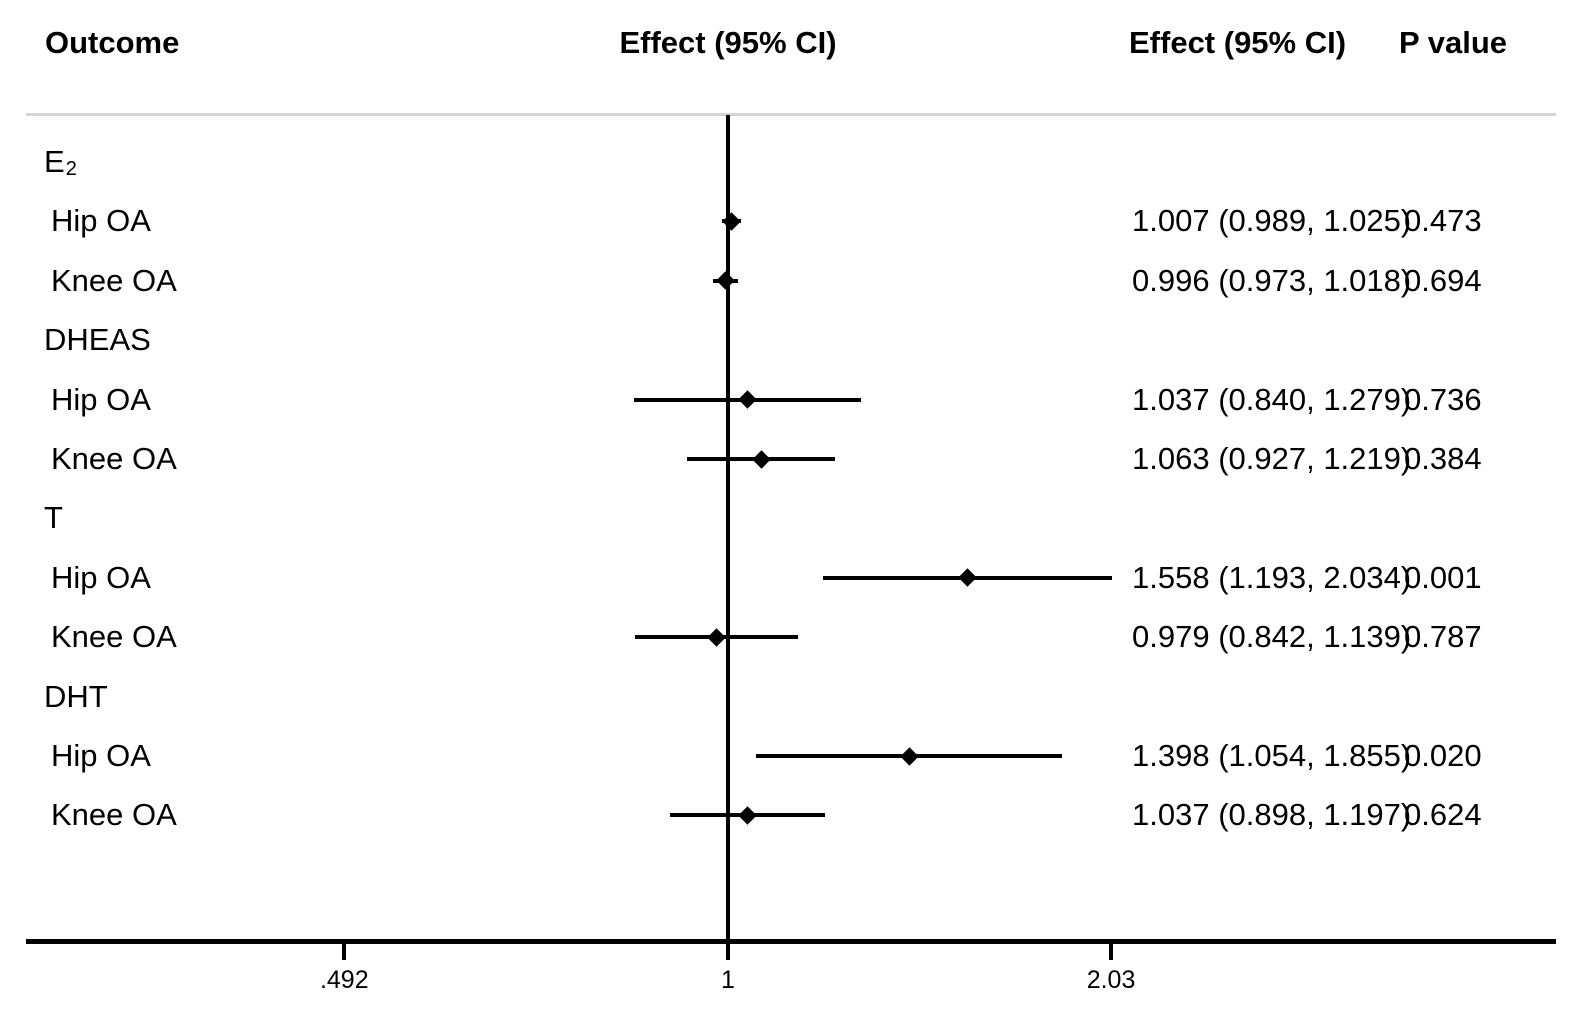  What do you see at coordinates (1443, 221) in the screenshot?
I see `p-value: 0.473` at bounding box center [1443, 221].